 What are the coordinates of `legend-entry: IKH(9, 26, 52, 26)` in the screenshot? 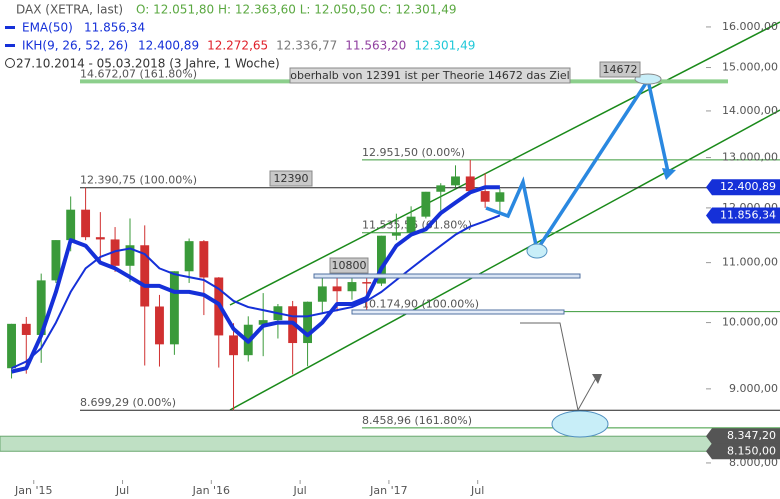 It's located at (75, 46).